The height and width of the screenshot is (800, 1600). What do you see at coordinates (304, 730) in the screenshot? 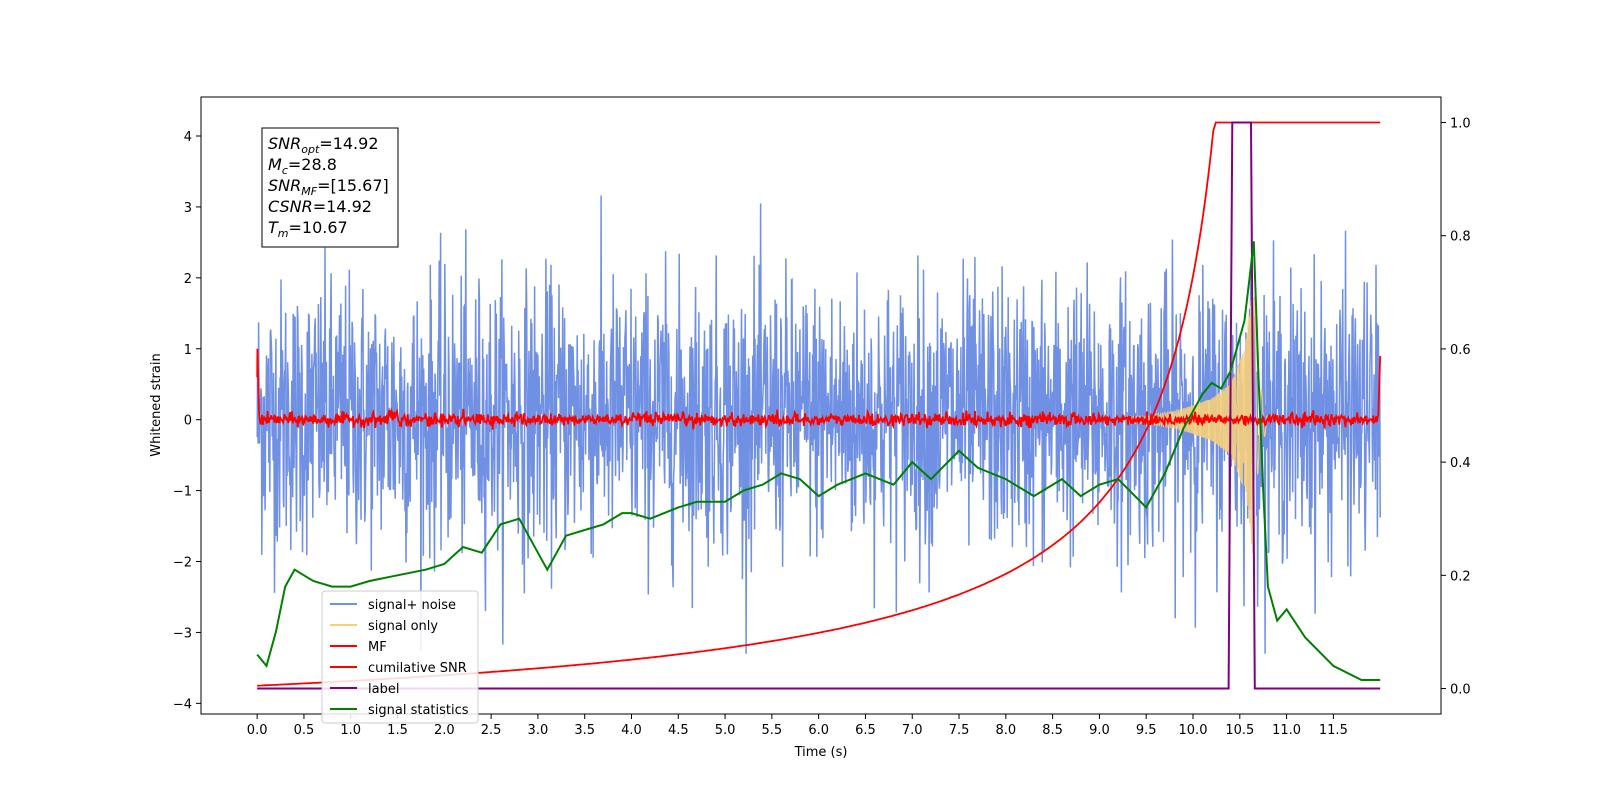
I see `x-tick-label: 0.5` at bounding box center [304, 730].